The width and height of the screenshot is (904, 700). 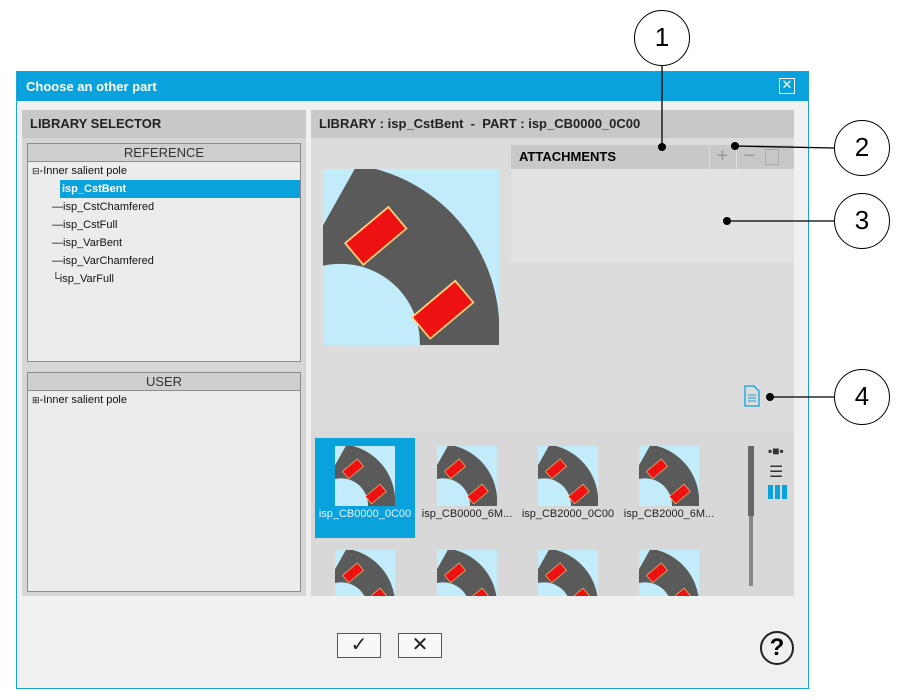 What do you see at coordinates (365, 488) in the screenshot?
I see `thumbnail-item: isp_CB0000_0C00` at bounding box center [365, 488].